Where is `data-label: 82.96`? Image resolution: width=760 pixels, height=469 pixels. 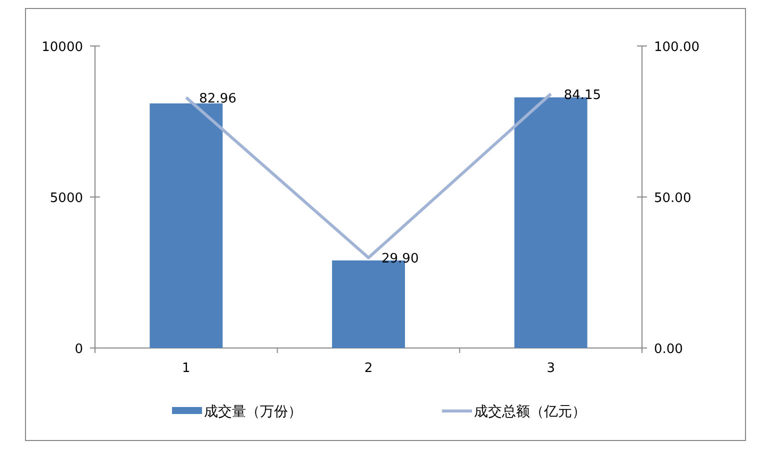 data-label: 82.96 is located at coordinates (217, 98).